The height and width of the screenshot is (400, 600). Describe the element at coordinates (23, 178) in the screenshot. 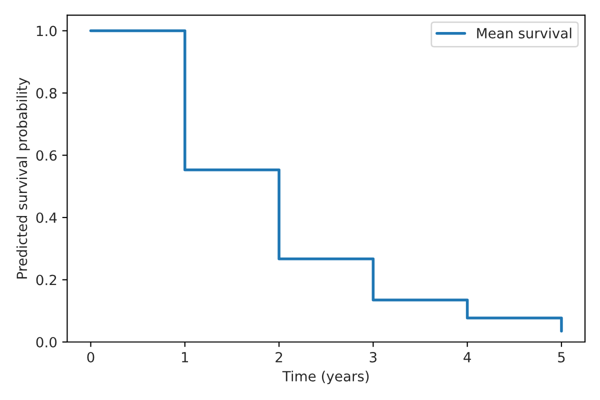

I see `y-axis-title: Predicted survival probability` at that location.